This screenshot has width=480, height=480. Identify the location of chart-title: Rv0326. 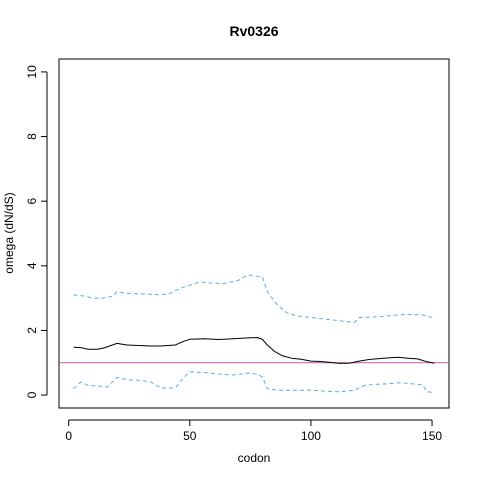
(253, 31).